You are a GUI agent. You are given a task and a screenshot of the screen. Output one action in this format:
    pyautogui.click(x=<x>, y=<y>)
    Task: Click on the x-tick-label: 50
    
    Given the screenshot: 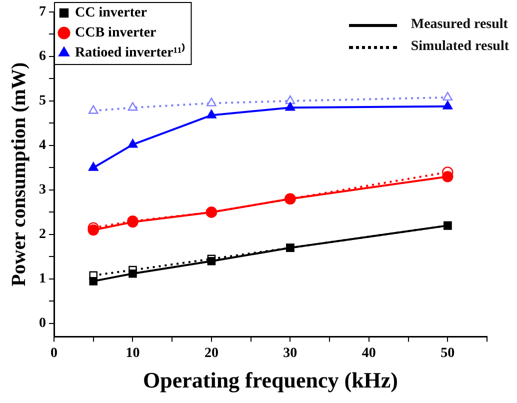 What is the action you would take?
    pyautogui.click(x=447, y=353)
    